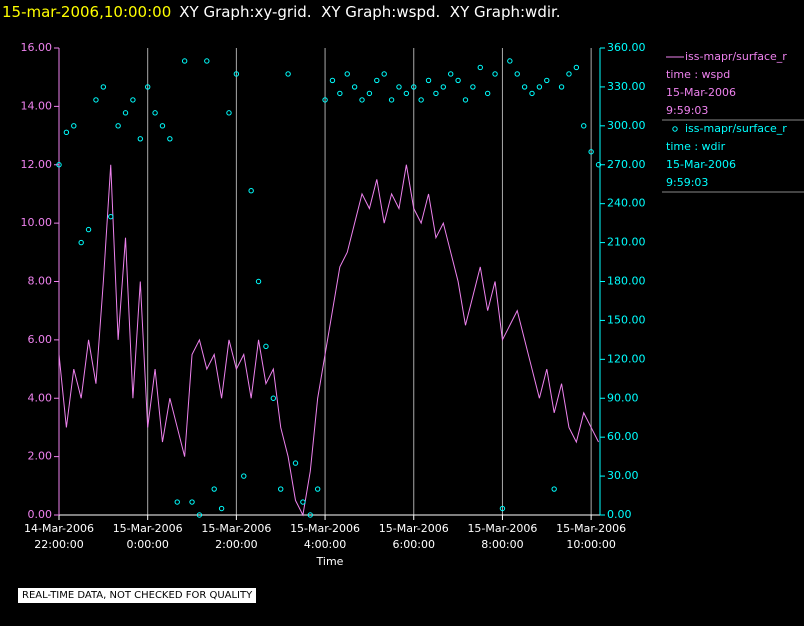 The width and height of the screenshot is (804, 626). I want to click on x-tick-label: 14-Mar-2006 22:00:00, so click(59, 536).